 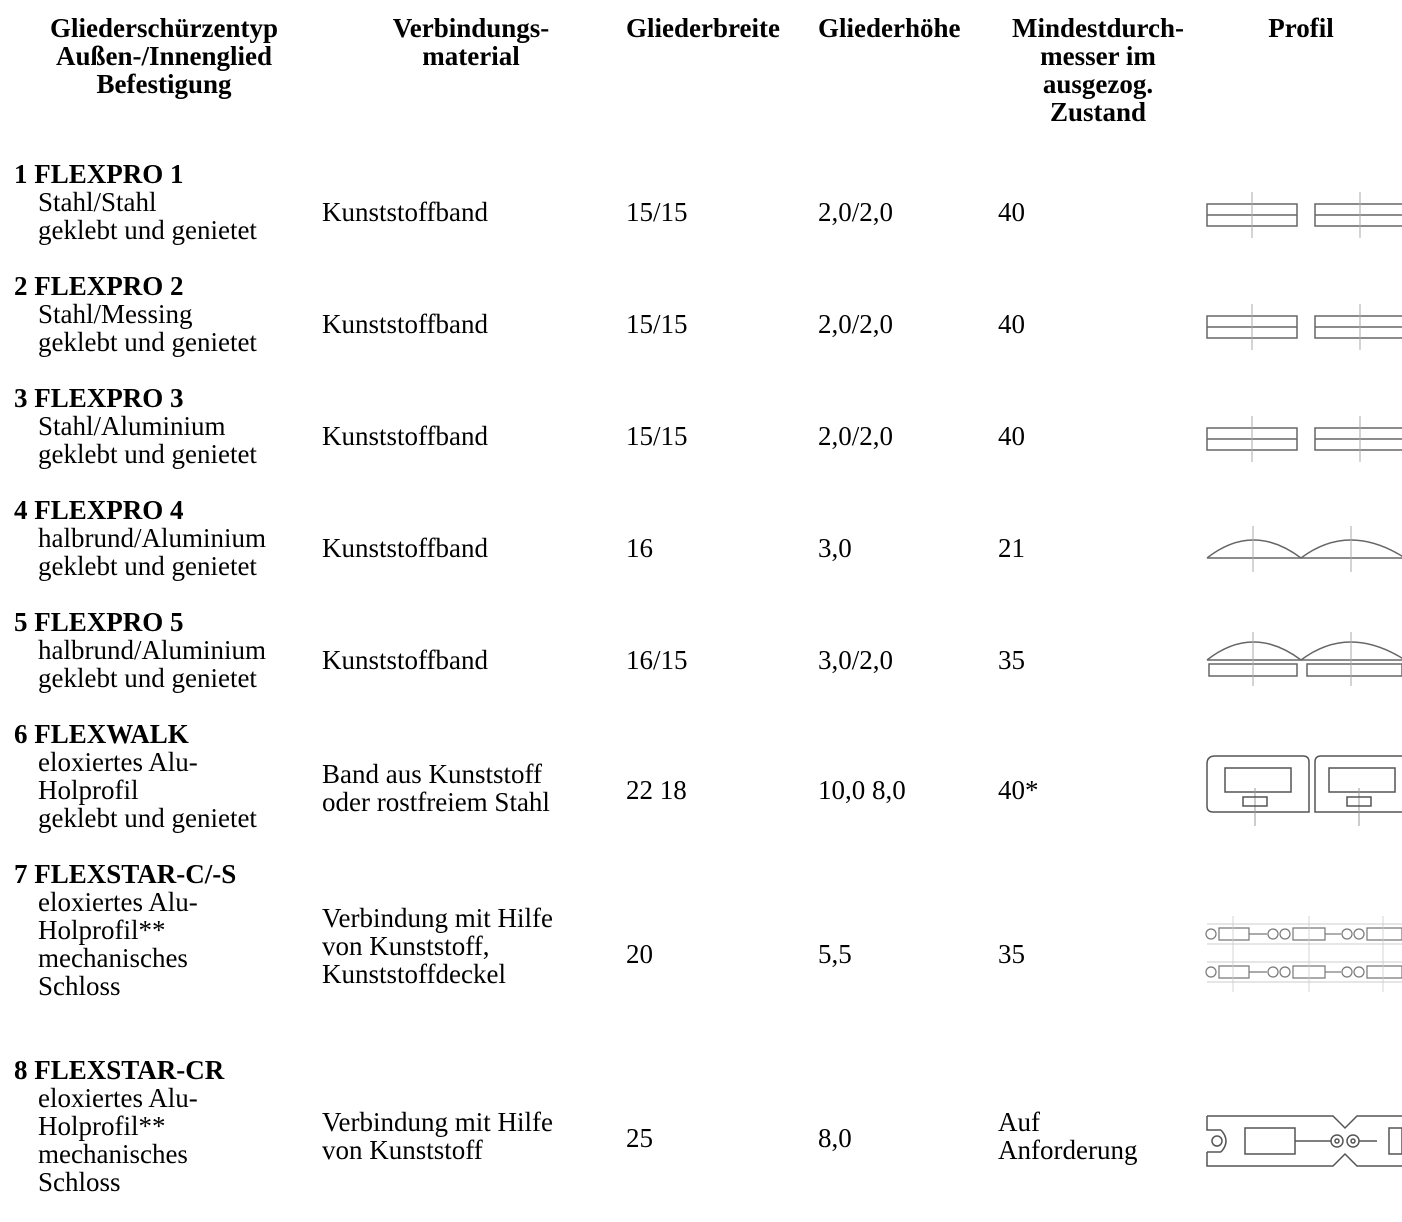 I want to click on cell-durchmesser: 40*, so click(x=1018, y=790).